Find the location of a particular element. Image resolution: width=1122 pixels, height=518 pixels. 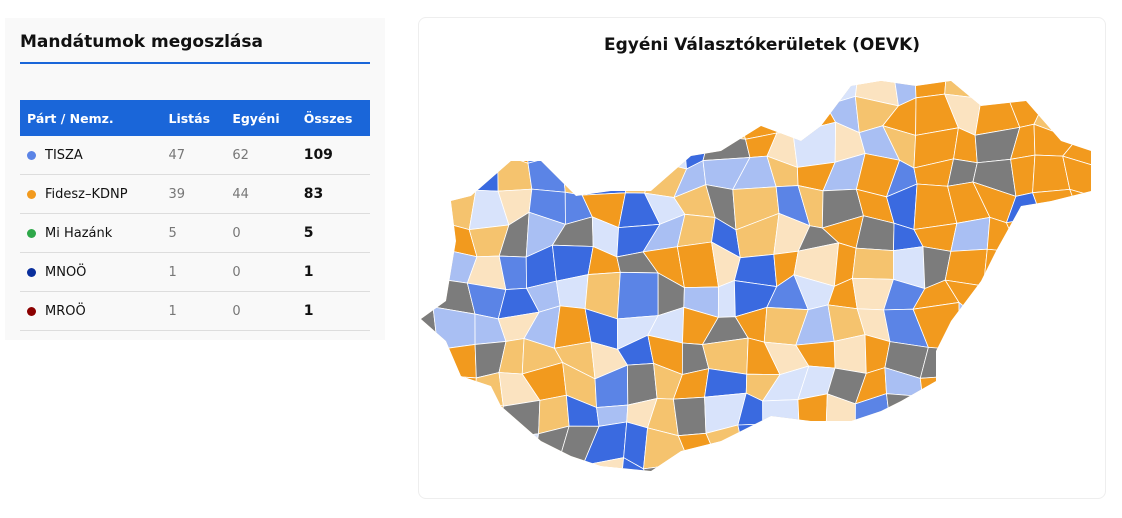

party-dot is located at coordinates (31, 272).